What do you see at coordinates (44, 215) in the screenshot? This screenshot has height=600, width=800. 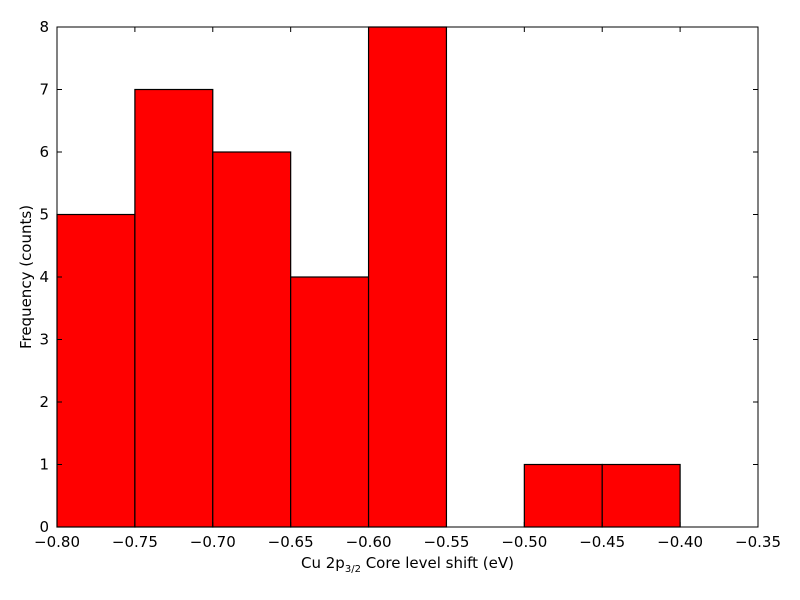 I see `y-tick-label: 5` at bounding box center [44, 215].